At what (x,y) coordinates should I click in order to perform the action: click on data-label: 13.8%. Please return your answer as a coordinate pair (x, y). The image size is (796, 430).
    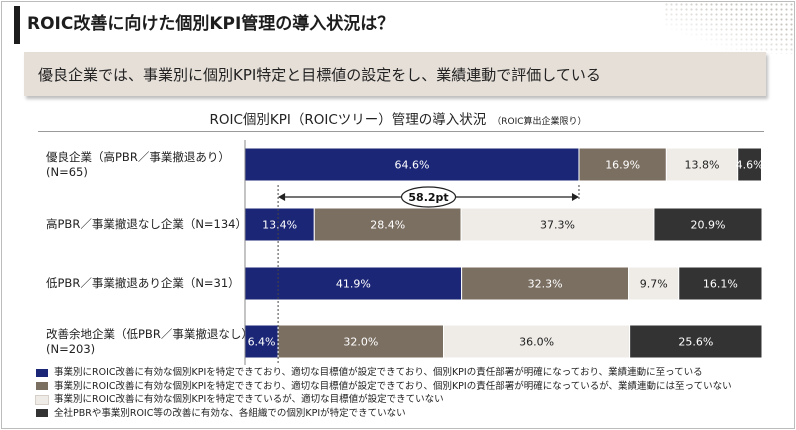
    Looking at the image, I should click on (702, 165).